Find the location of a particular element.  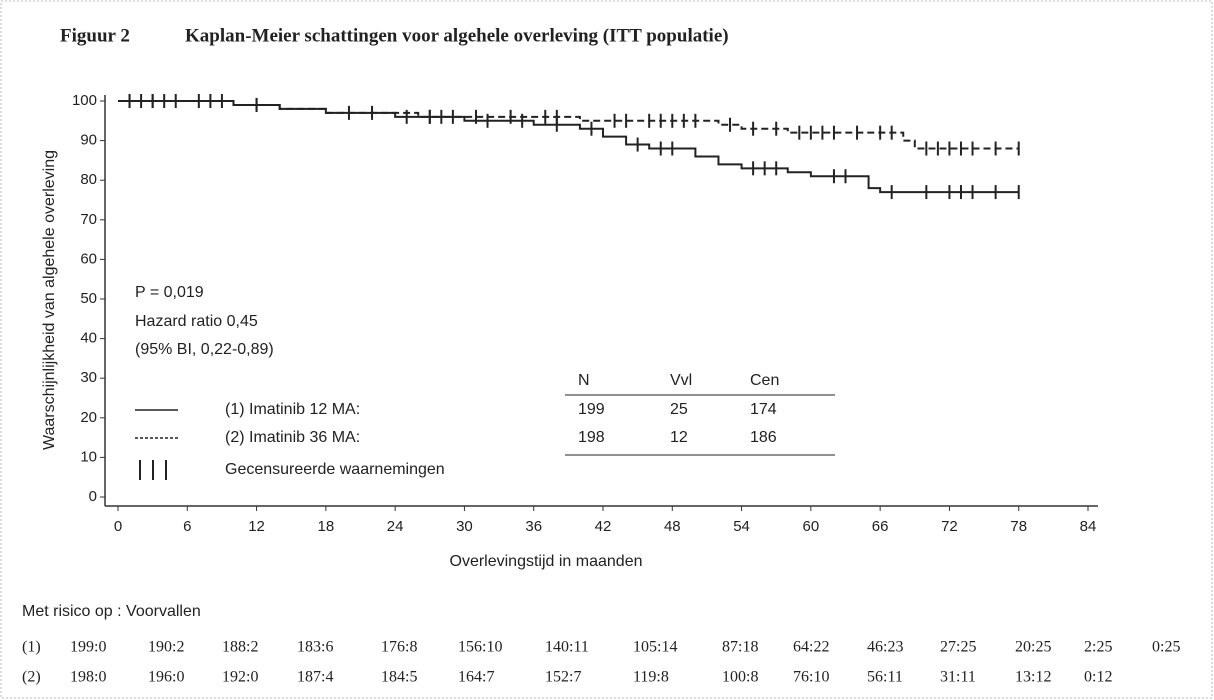

risk-cell: 100:8 is located at coordinates (740, 677).